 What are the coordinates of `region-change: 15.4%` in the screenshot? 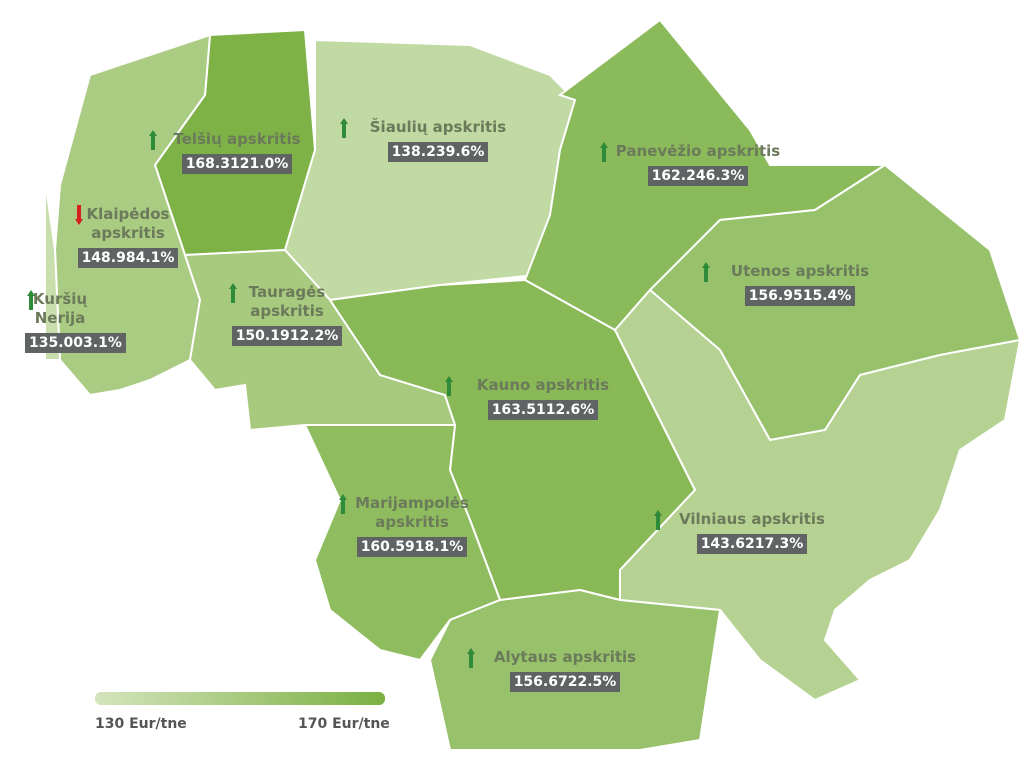 It's located at (827, 296).